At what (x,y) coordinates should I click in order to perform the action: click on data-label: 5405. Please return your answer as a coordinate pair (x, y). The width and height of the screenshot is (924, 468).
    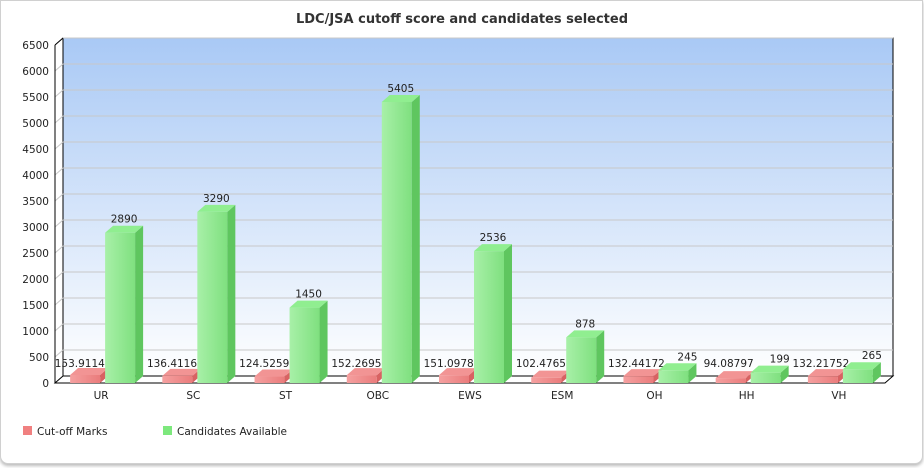
    Looking at the image, I should click on (400, 89).